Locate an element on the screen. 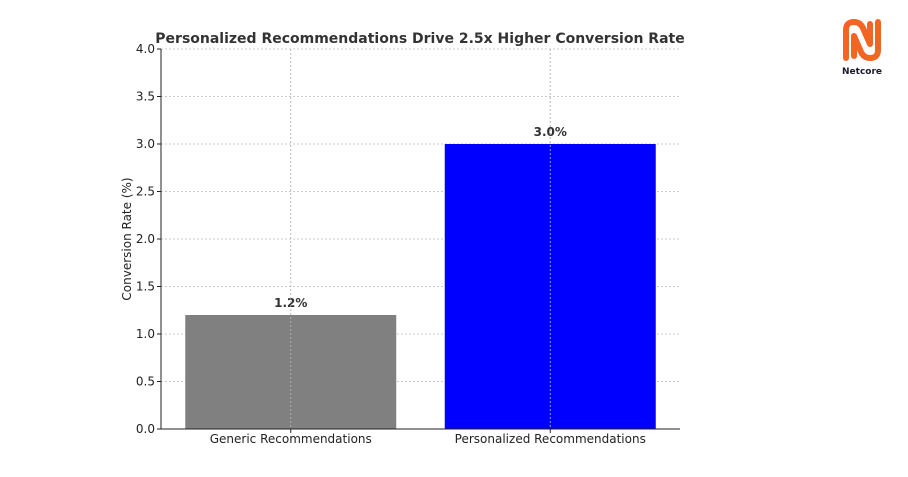 This screenshot has height=477, width=908. netcore-logo-icon is located at coordinates (862, 40).